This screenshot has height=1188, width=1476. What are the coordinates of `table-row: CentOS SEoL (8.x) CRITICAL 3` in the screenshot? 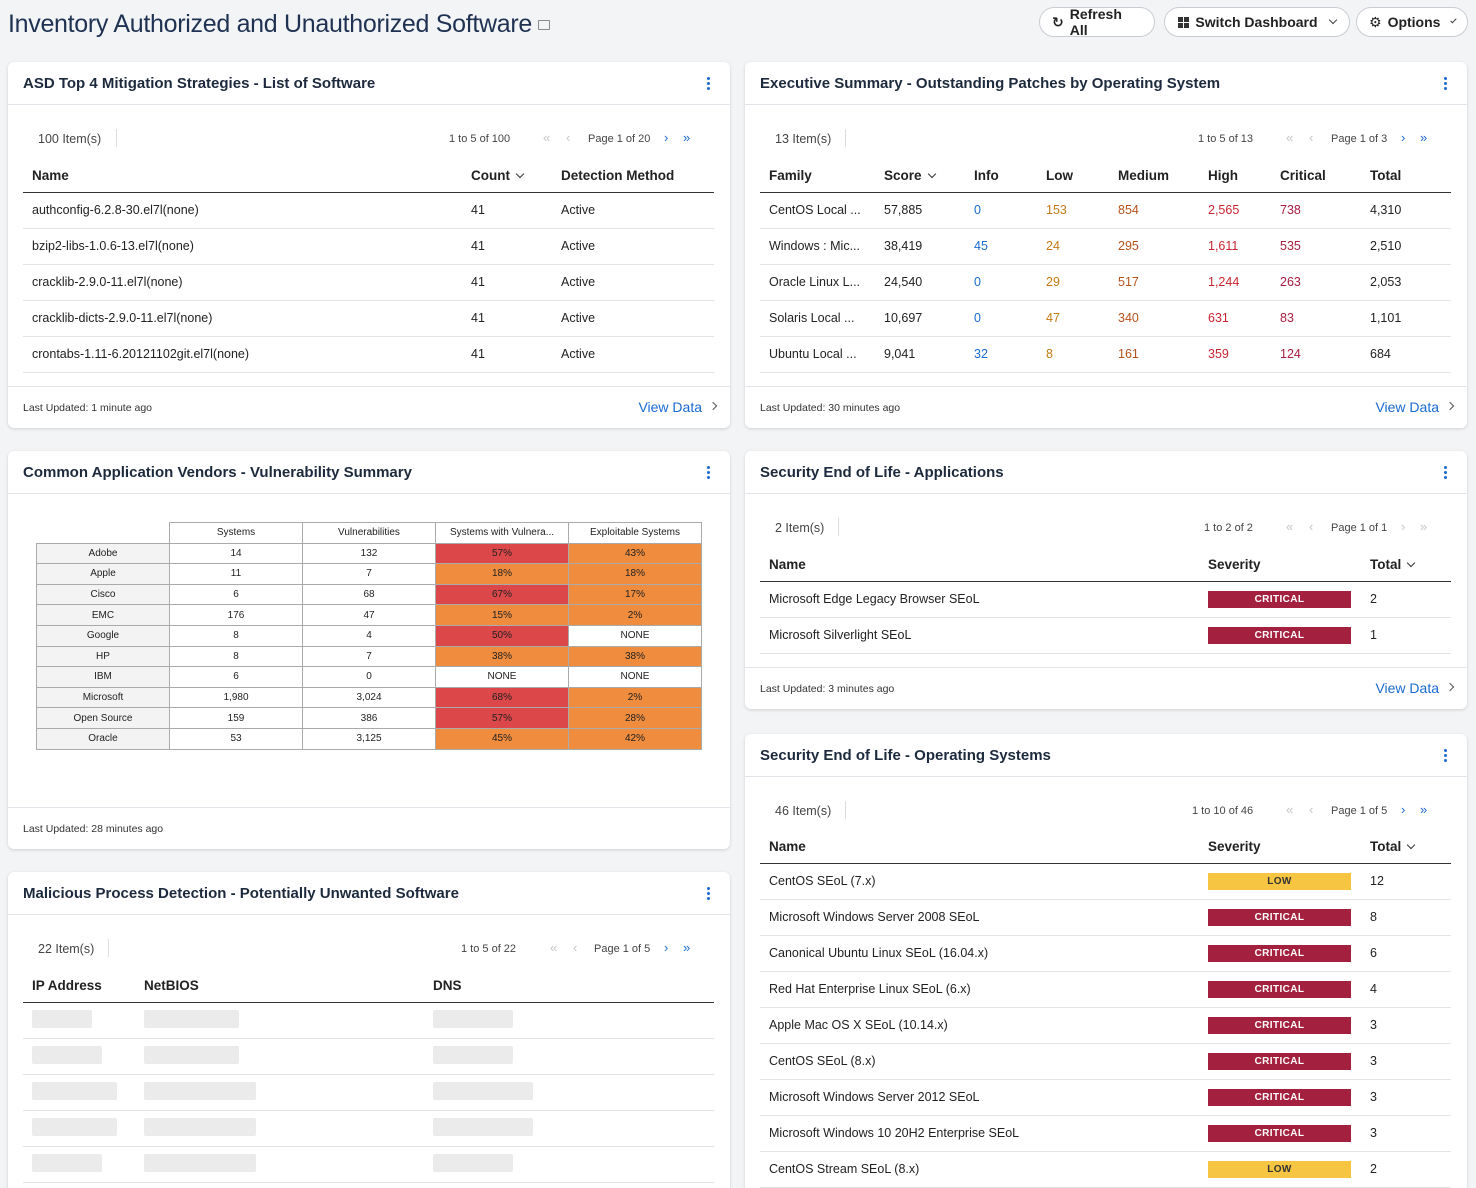 It's located at (1105, 1061).